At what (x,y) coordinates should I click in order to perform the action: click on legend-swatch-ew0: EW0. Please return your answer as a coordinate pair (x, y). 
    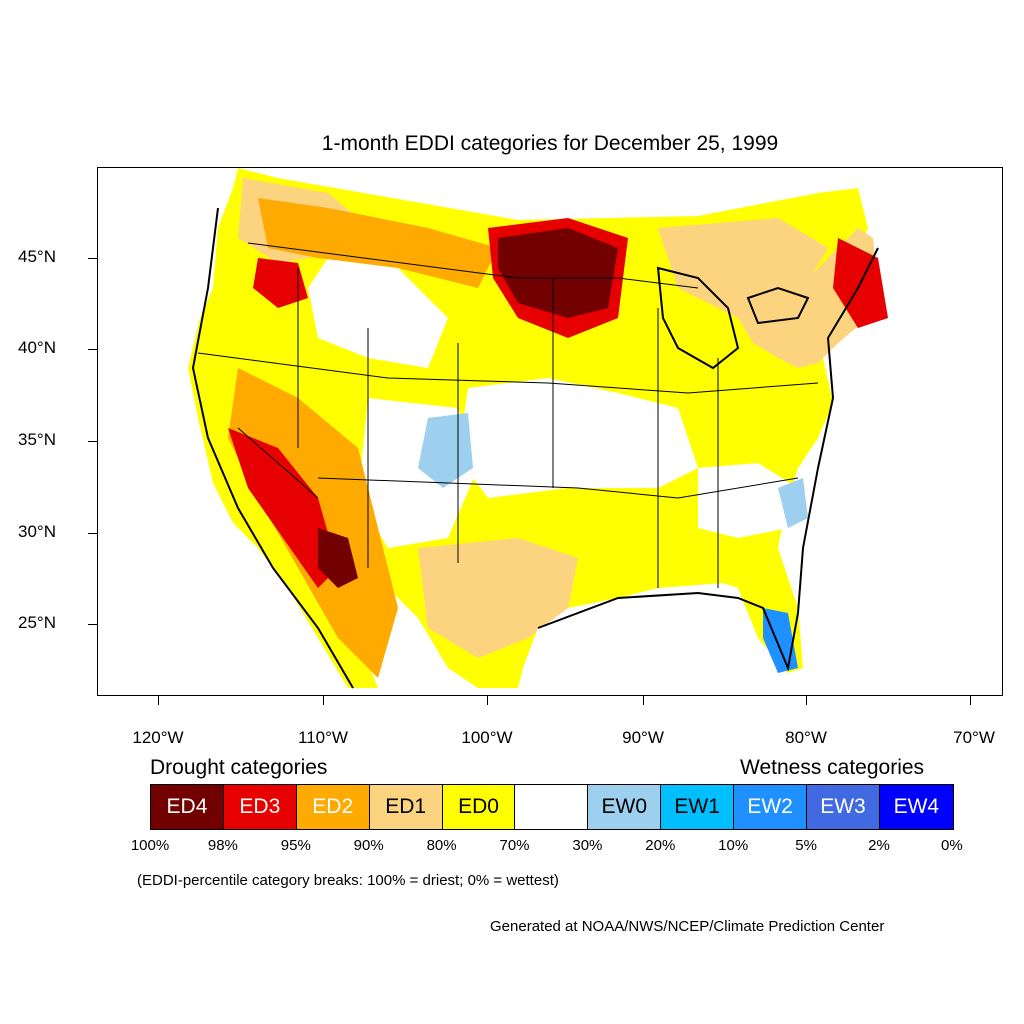
    Looking at the image, I should click on (625, 807).